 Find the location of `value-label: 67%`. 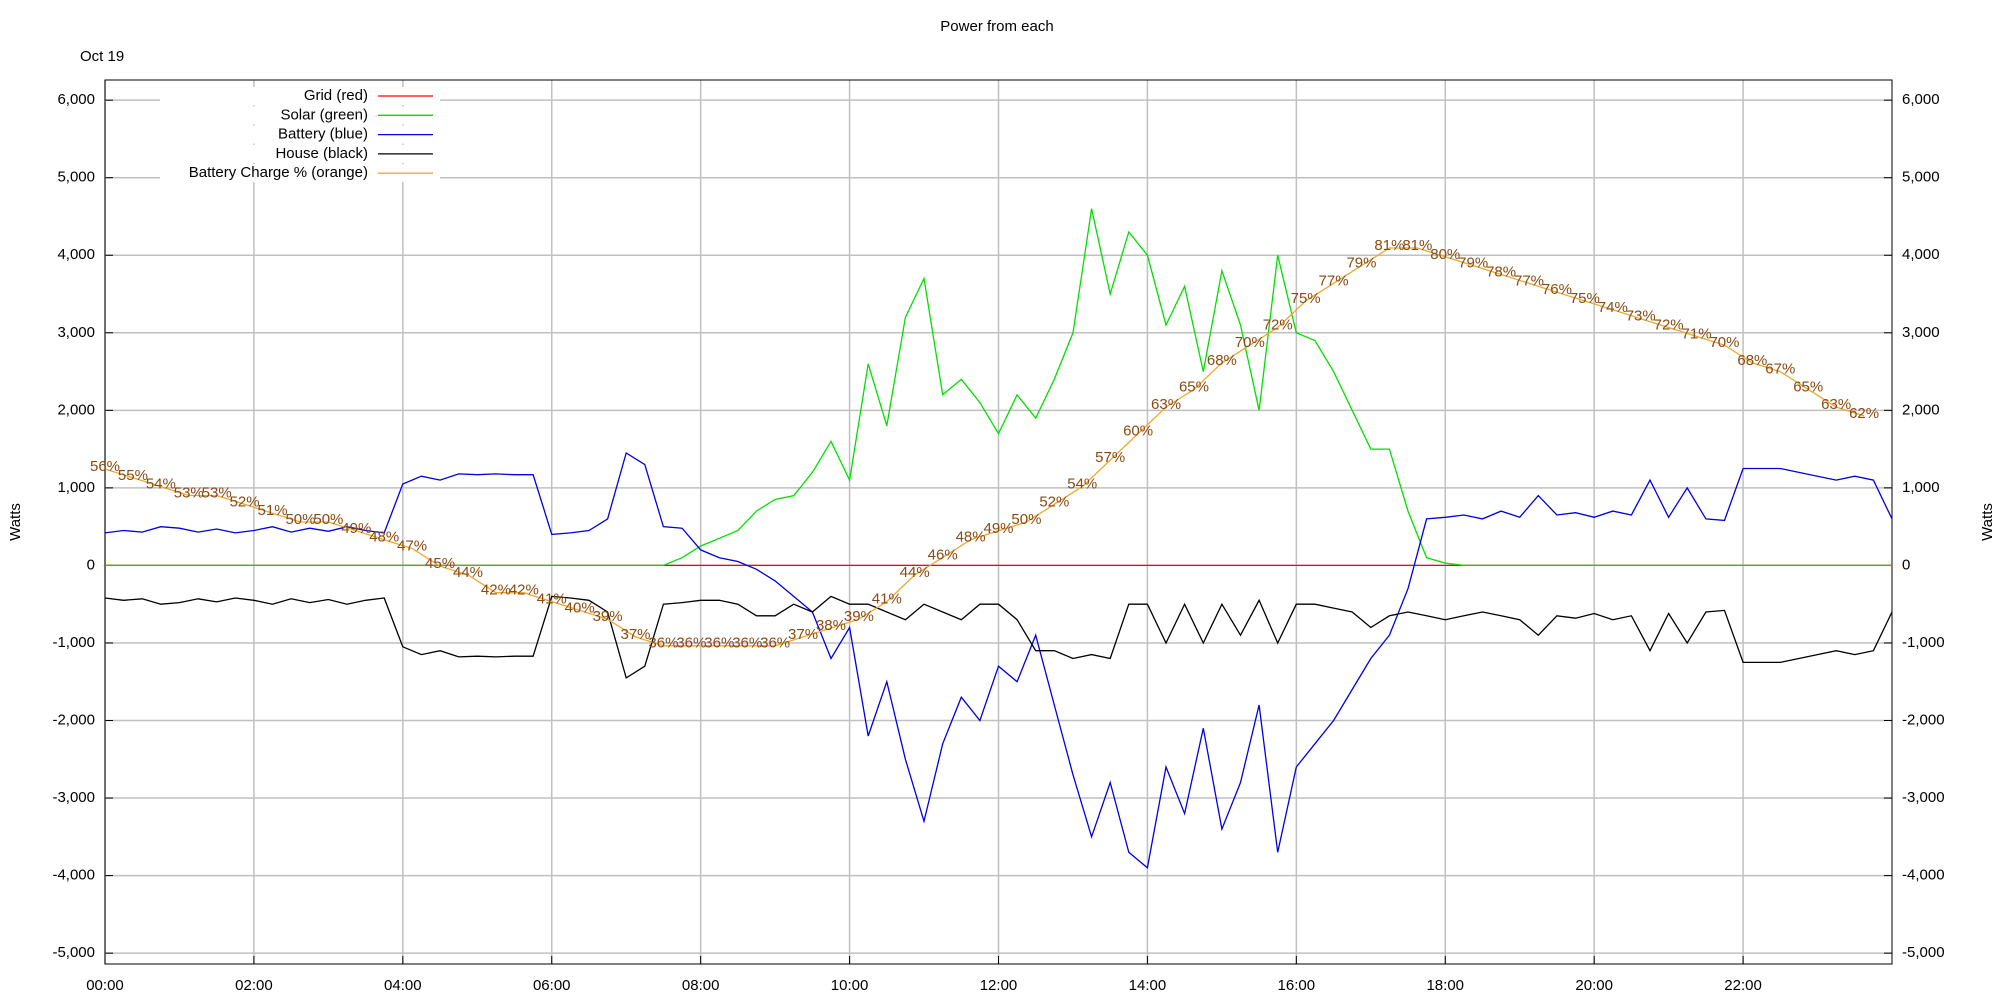

value-label: 67% is located at coordinates (1780, 369).